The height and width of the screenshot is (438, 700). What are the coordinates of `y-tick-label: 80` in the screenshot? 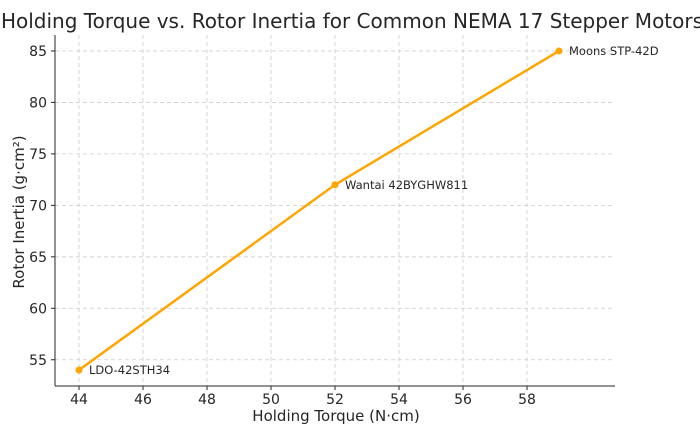 It's located at (38, 103).